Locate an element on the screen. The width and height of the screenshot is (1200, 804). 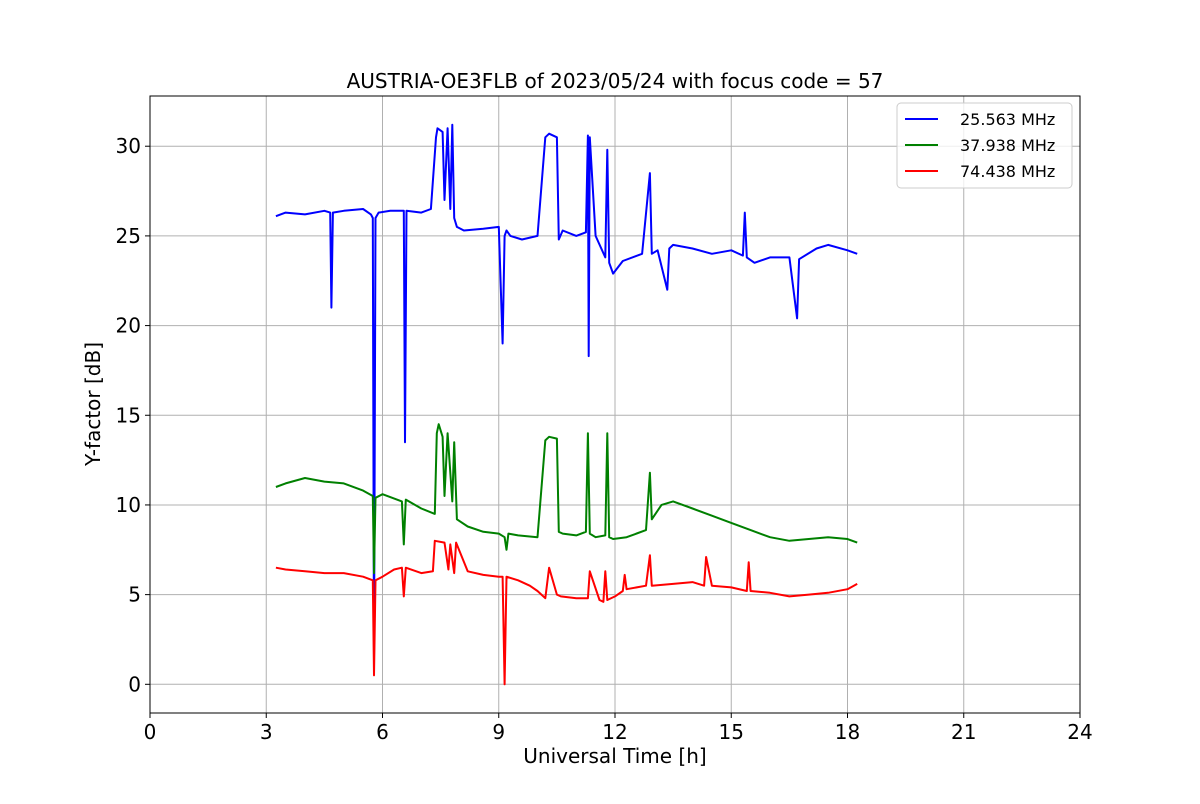
legend-label-37-938: 37.938 MHz is located at coordinates (1007, 145).